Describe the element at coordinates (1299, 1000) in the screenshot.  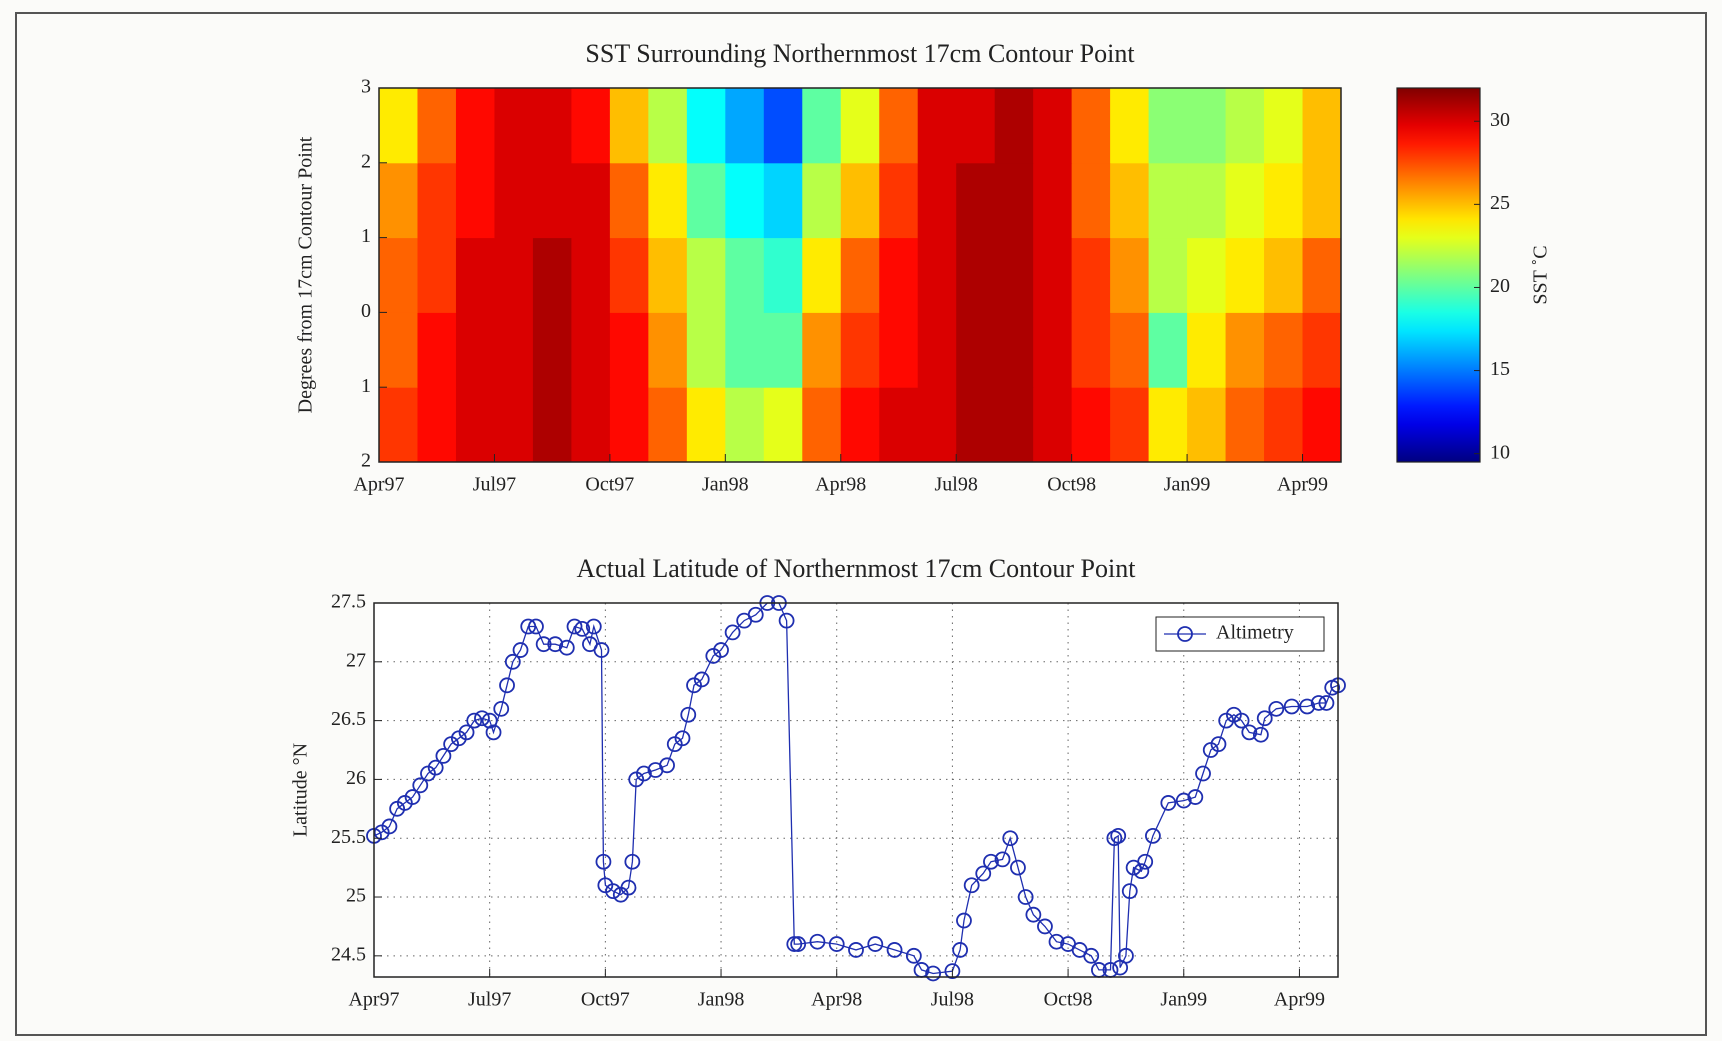
I see `x-tick-label: Apr99` at that location.